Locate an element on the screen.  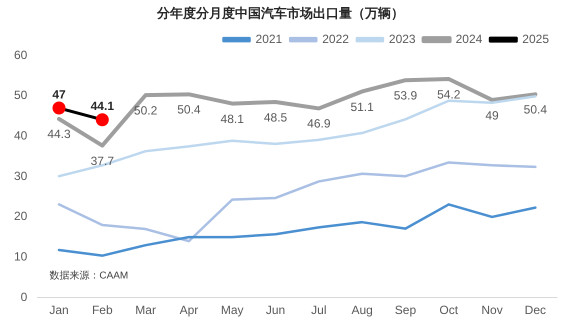
x-tick-label: Aug is located at coordinates (362, 310).